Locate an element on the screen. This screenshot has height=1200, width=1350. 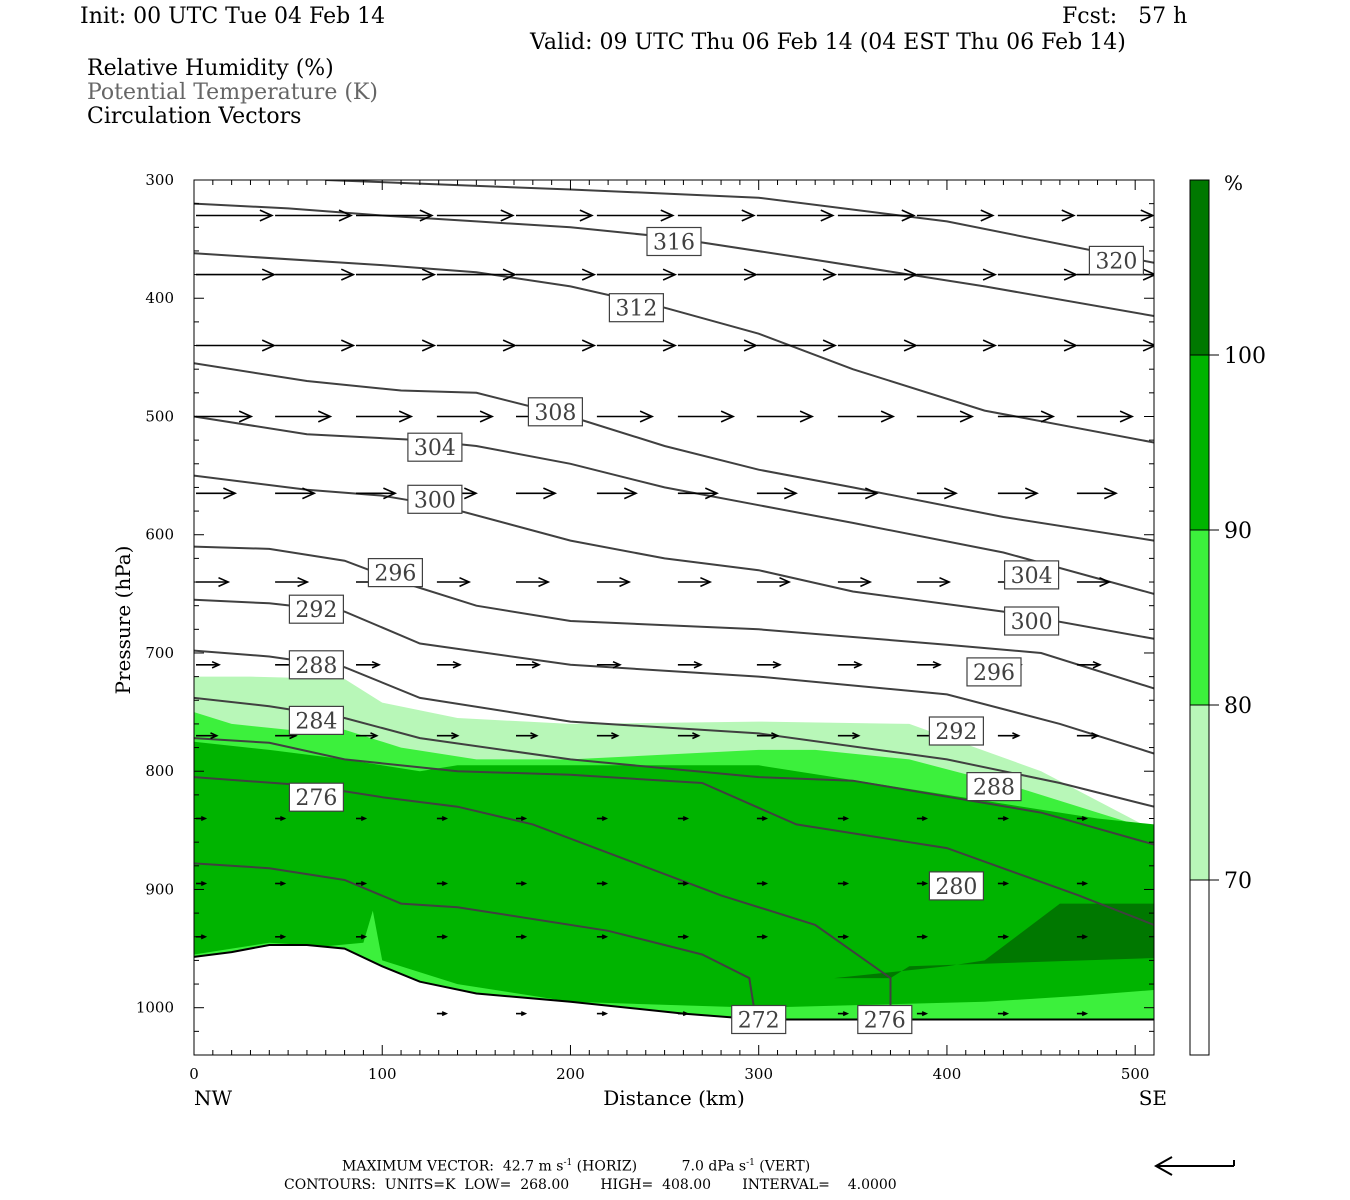
colorbar-level-label: 70 is located at coordinates (1238, 881).